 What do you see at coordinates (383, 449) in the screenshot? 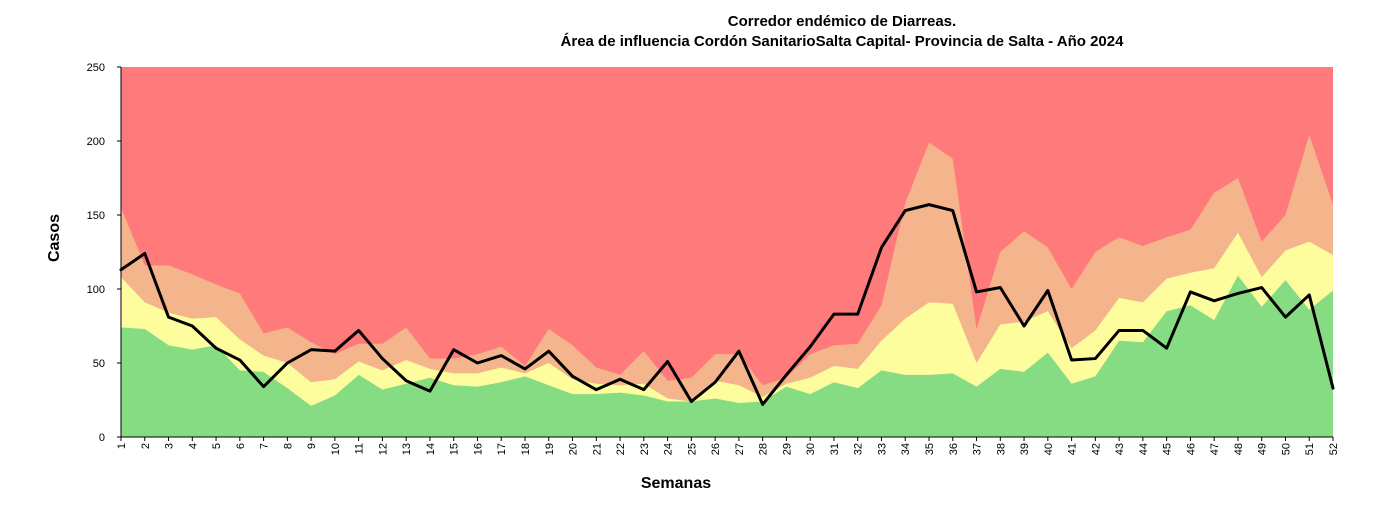
I see `x-tick-label: 12` at bounding box center [383, 449].